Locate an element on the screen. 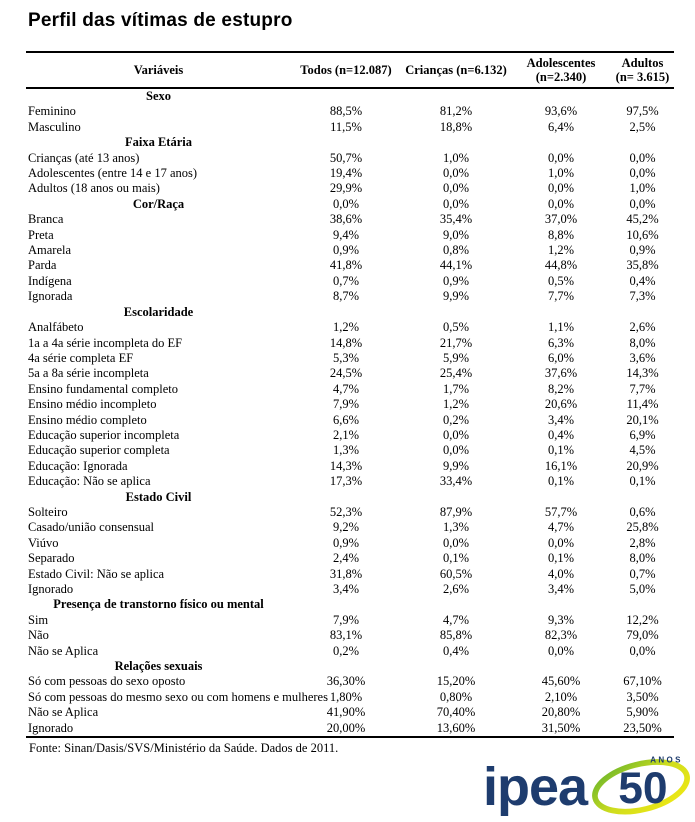  cell-value: 45,60% is located at coordinates (561, 681).